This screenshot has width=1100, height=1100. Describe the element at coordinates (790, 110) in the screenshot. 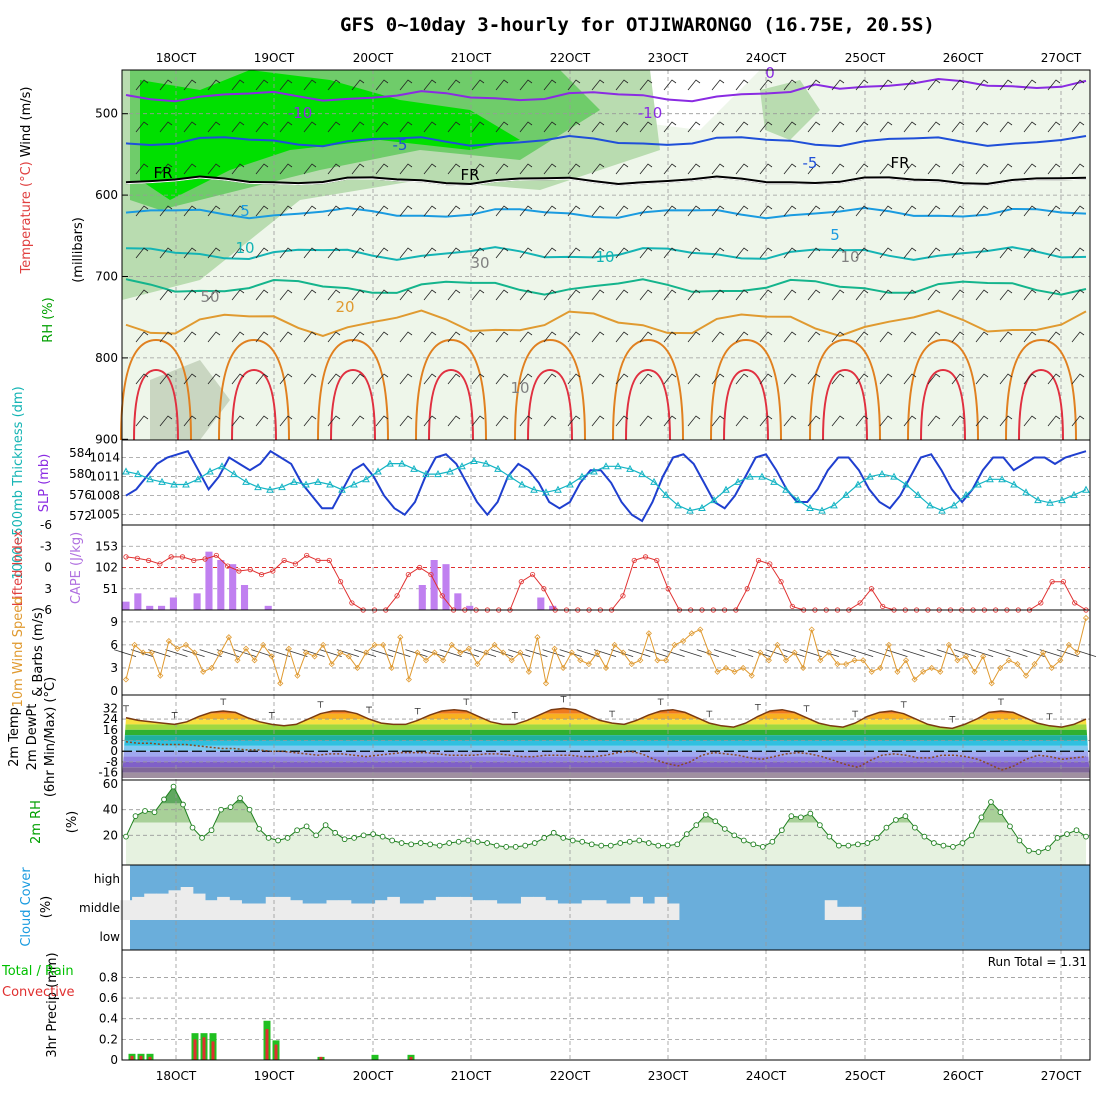

I see `rh-shade-spot` at that location.